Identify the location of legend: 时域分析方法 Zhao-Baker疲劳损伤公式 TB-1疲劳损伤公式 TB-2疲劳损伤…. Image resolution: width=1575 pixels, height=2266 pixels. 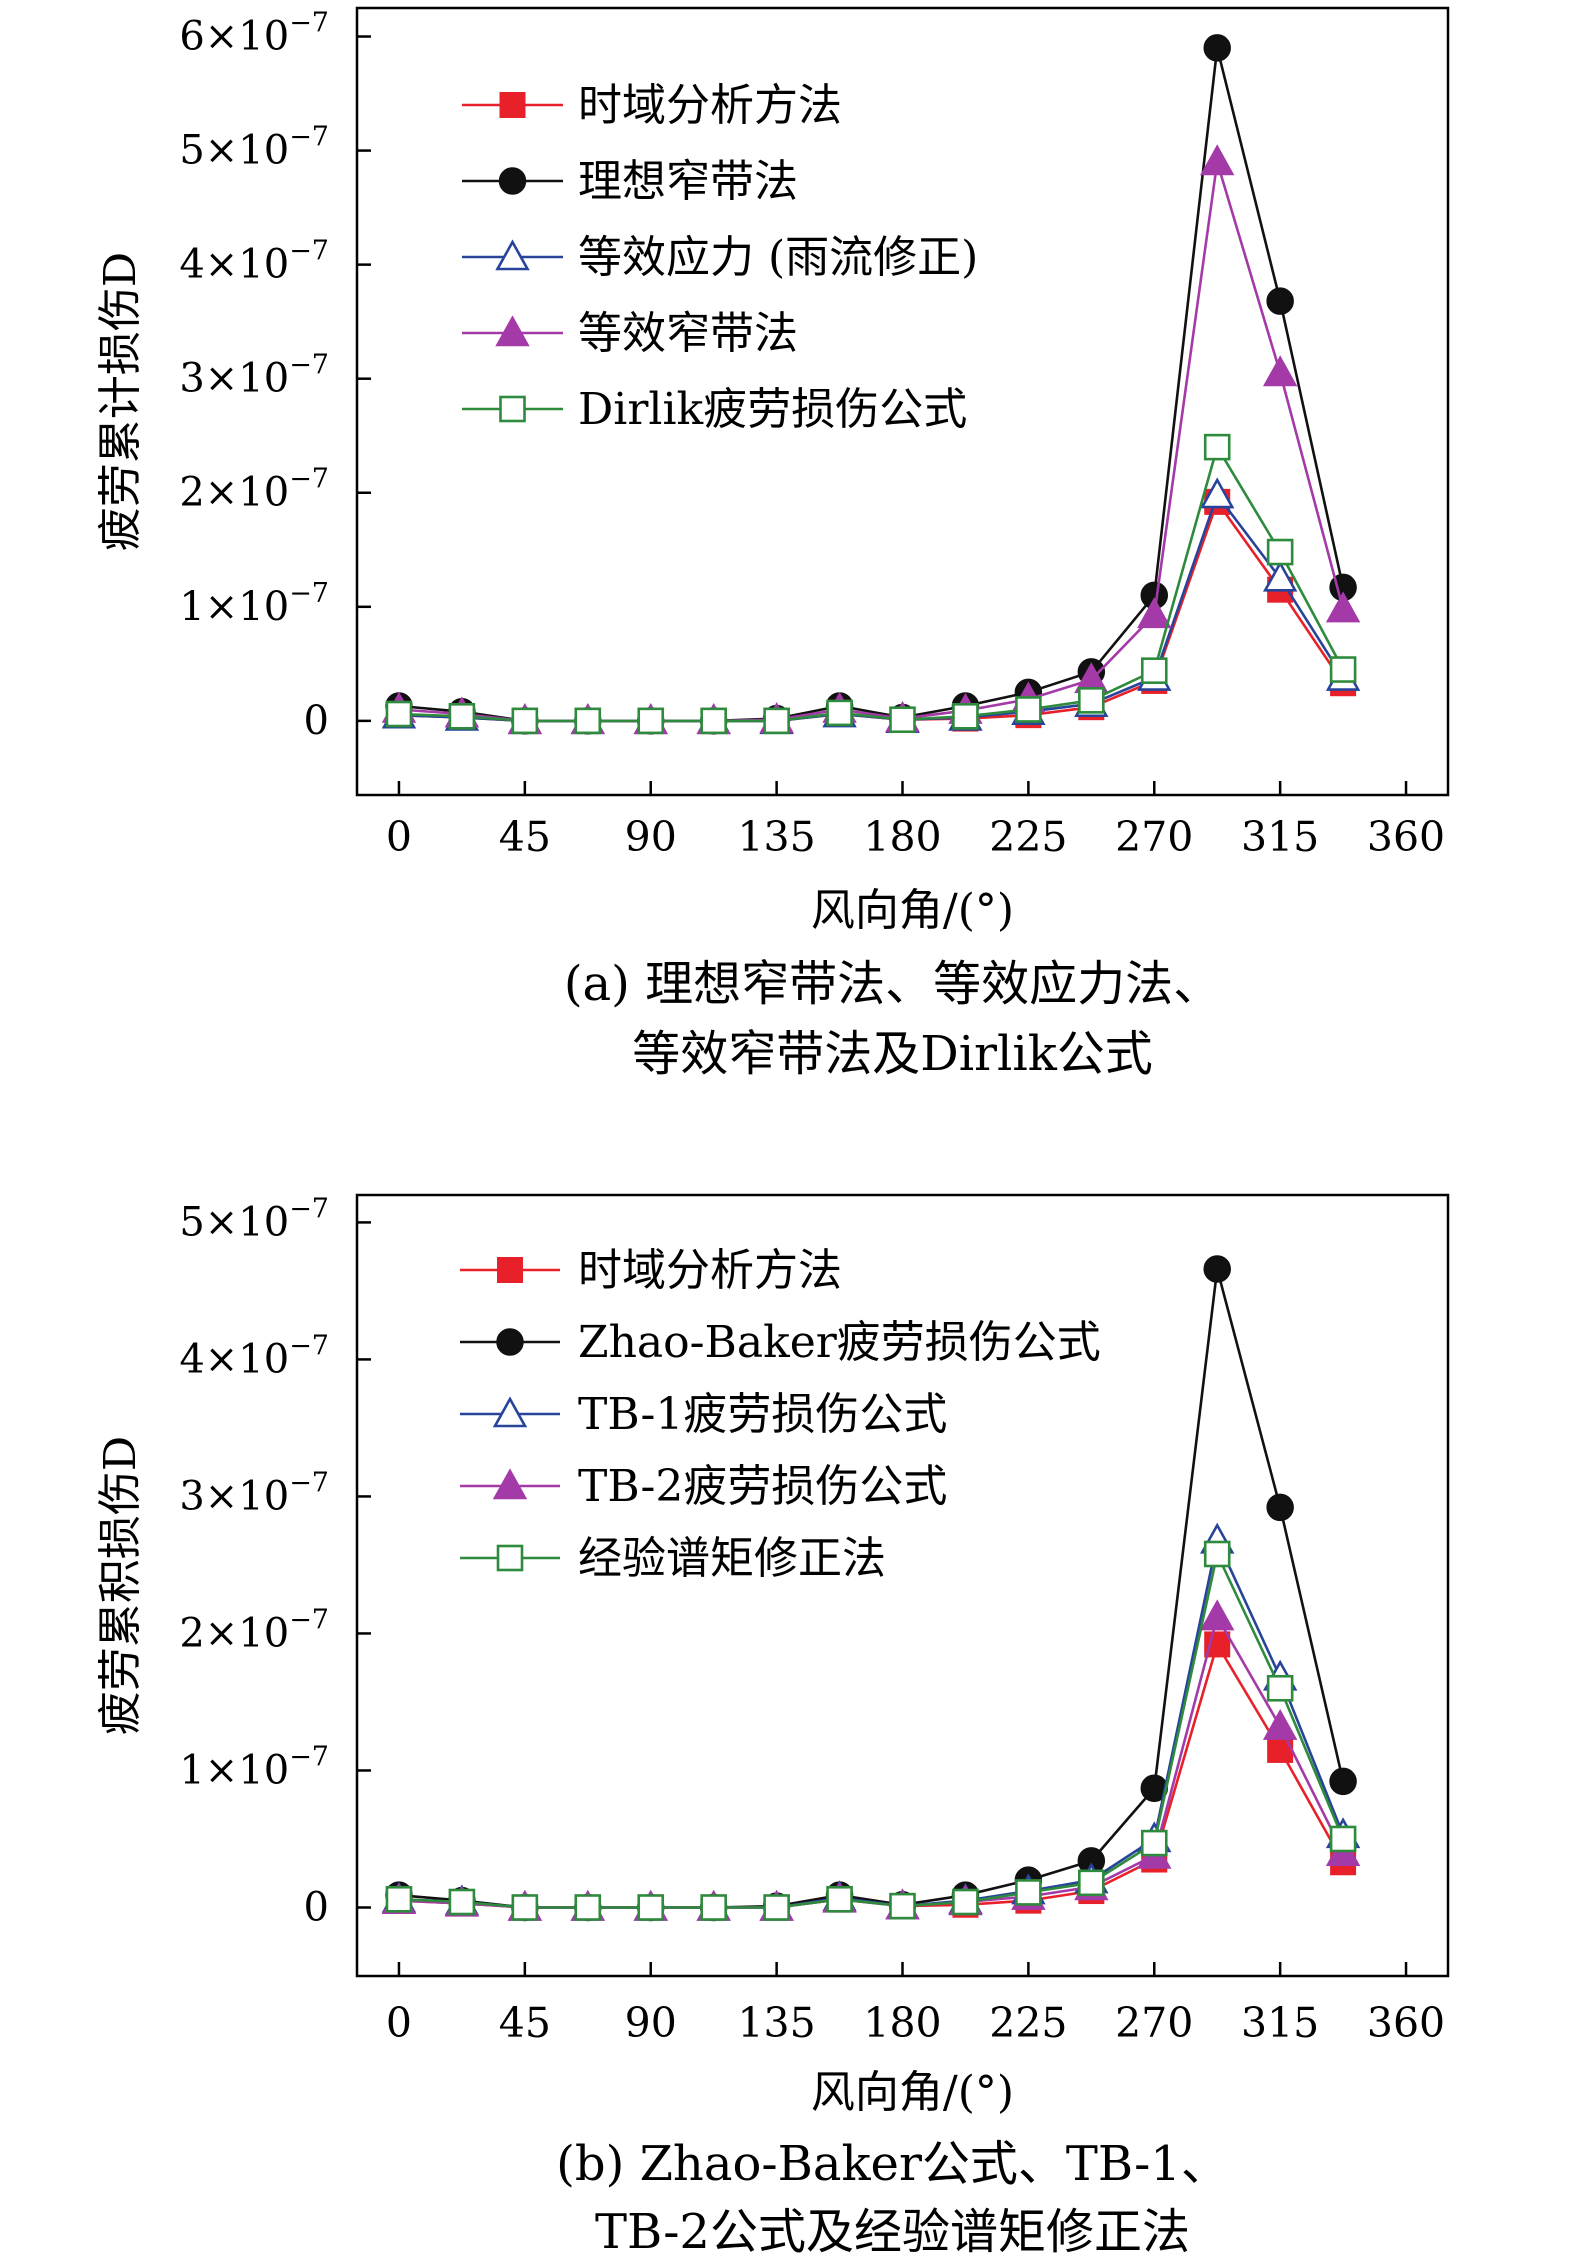
(780, 1414).